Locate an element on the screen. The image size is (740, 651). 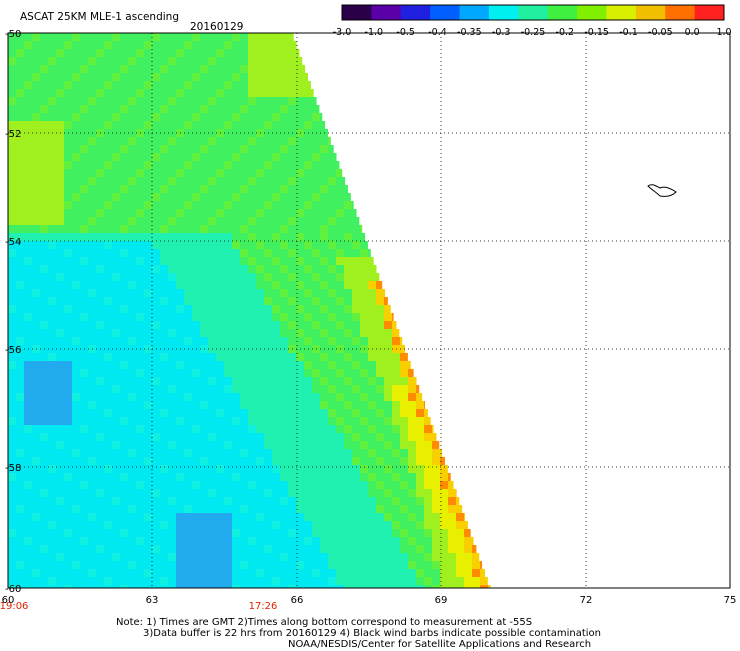
latitude-label: -52 is located at coordinates (13, 134).